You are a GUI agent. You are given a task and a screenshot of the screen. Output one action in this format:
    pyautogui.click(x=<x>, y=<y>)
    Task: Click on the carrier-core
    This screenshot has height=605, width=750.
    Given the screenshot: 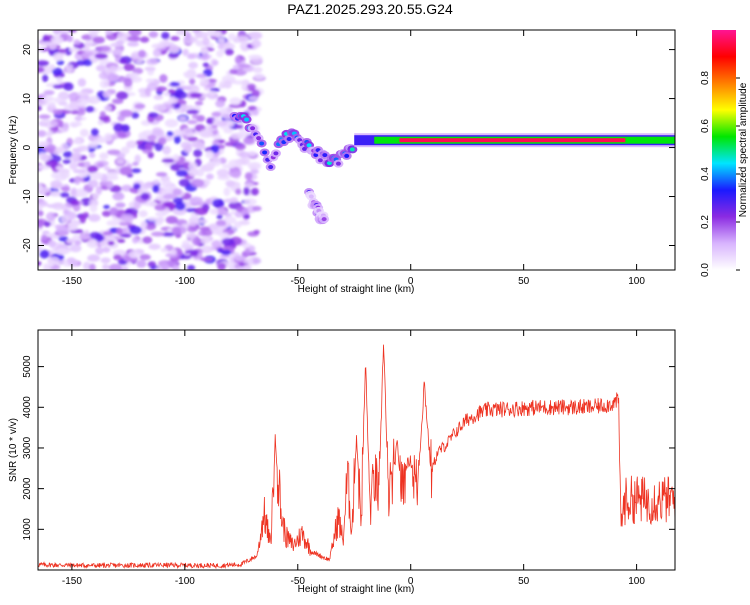 What is the action you would take?
    pyautogui.click(x=512, y=140)
    